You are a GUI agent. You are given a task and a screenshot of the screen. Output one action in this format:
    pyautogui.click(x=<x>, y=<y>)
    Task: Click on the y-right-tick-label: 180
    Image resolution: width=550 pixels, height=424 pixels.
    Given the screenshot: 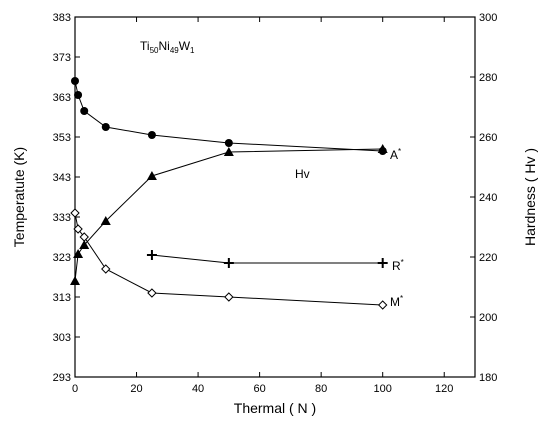 What is the action you would take?
    pyautogui.click(x=488, y=378)
    